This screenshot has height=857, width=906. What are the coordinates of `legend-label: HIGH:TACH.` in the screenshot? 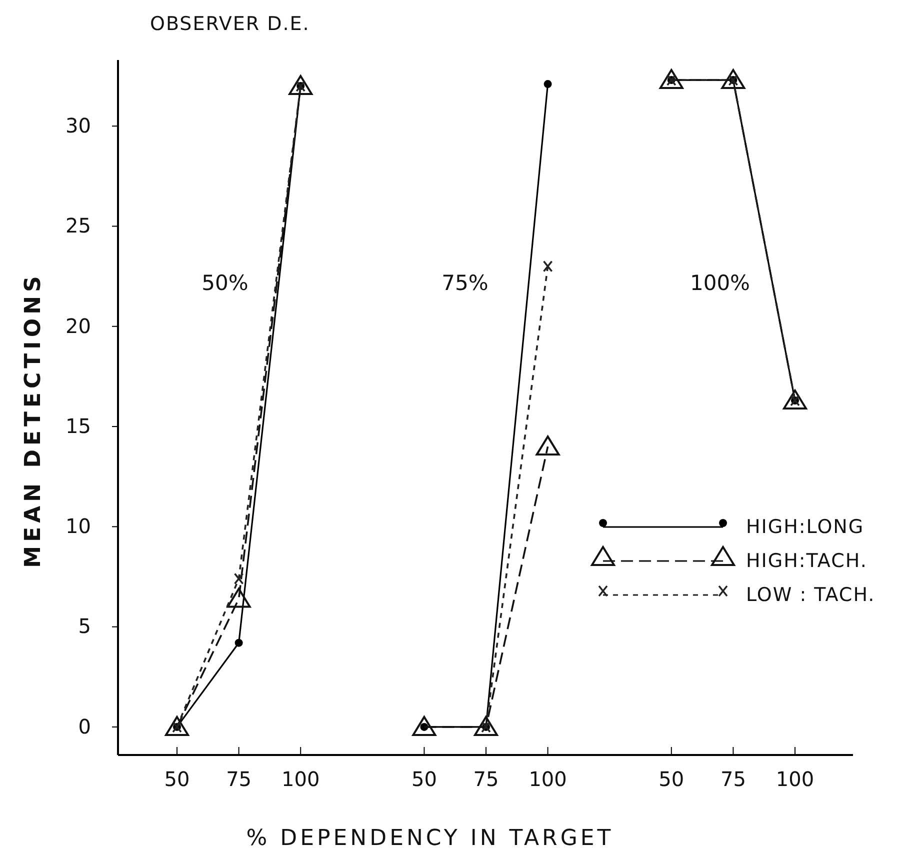 It's located at (807, 561).